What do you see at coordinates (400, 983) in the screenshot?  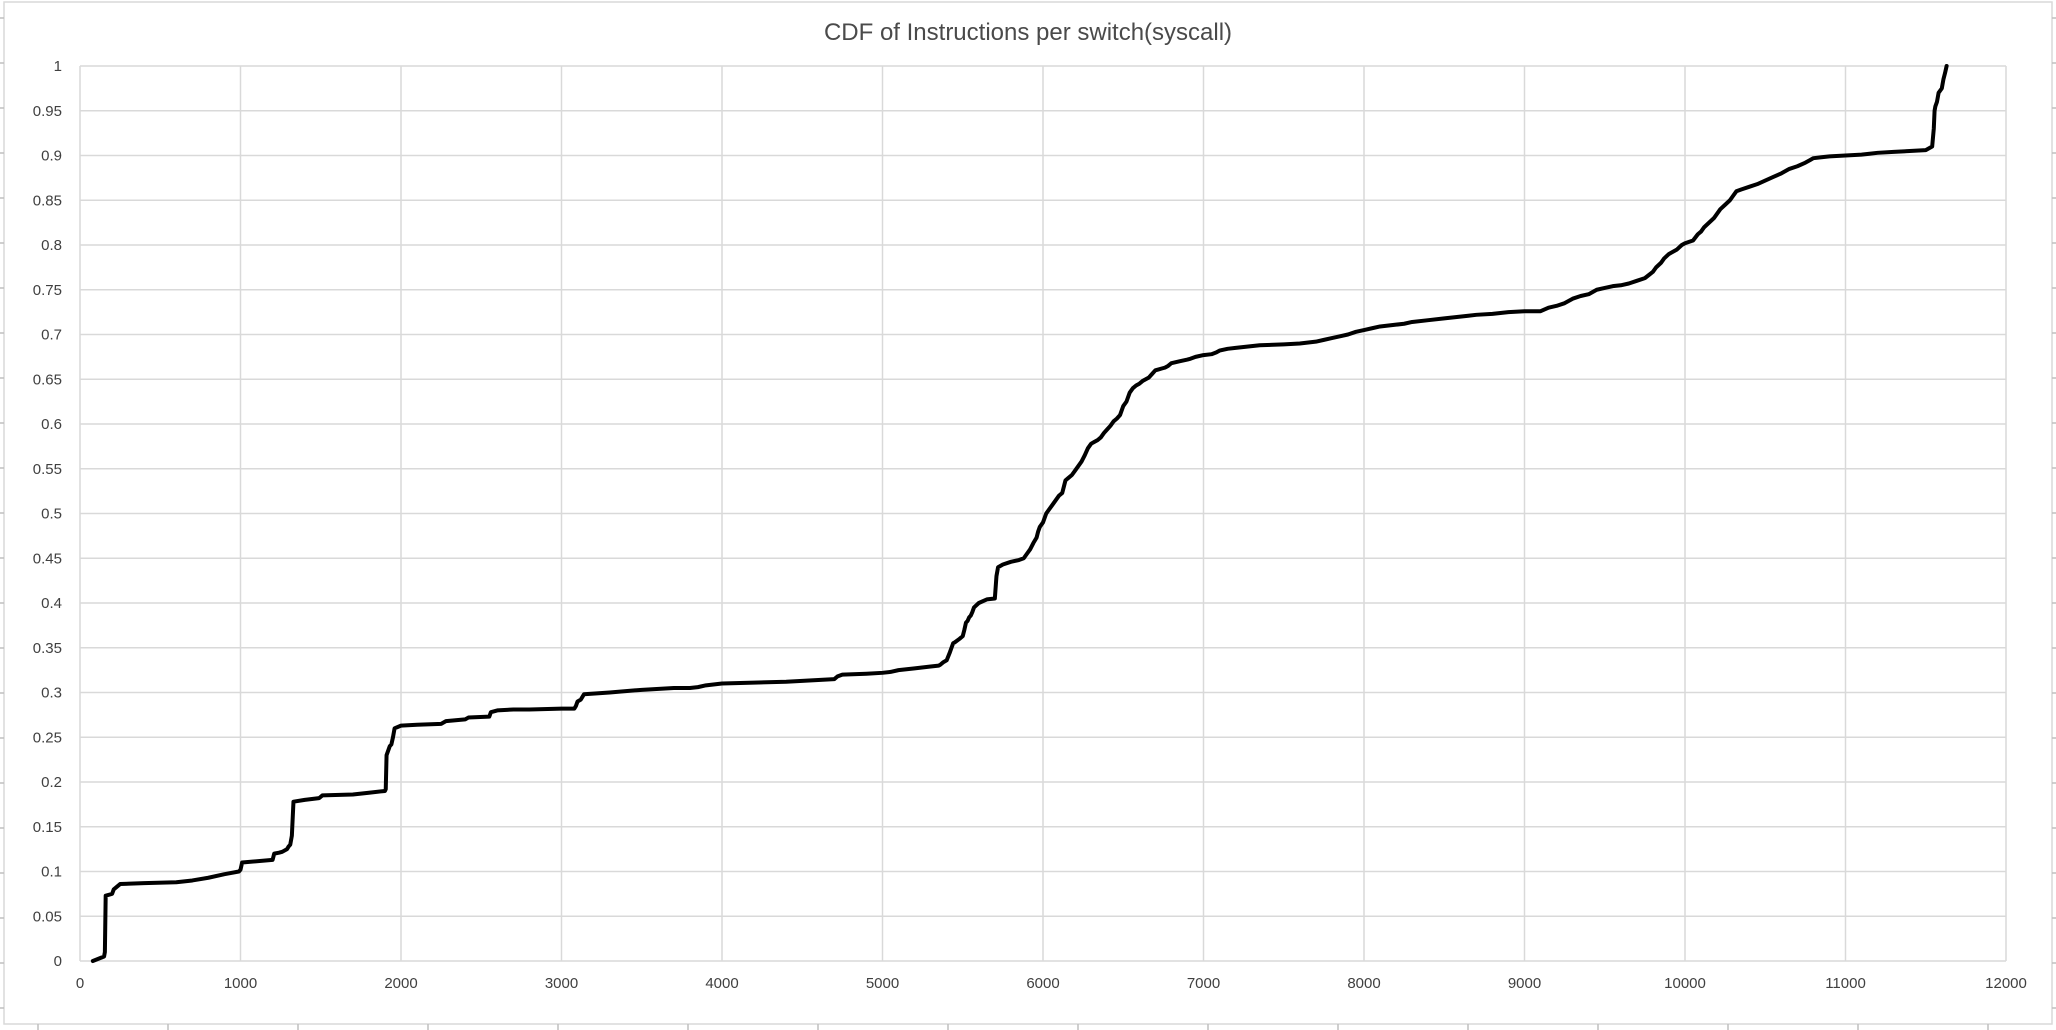 I see `x-tick-label: 2000` at bounding box center [400, 983].